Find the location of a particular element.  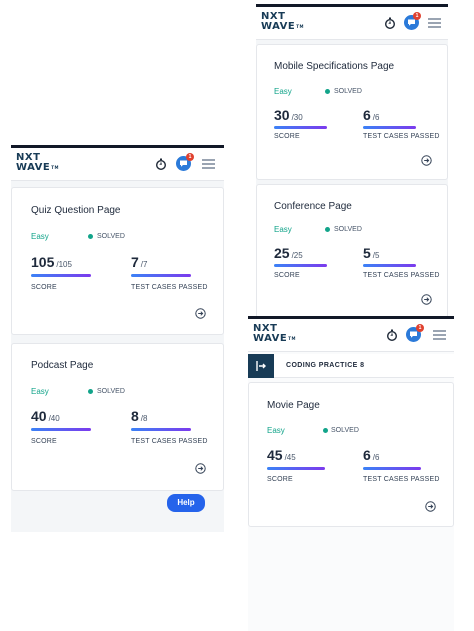

score-max: /25 is located at coordinates (297, 255).